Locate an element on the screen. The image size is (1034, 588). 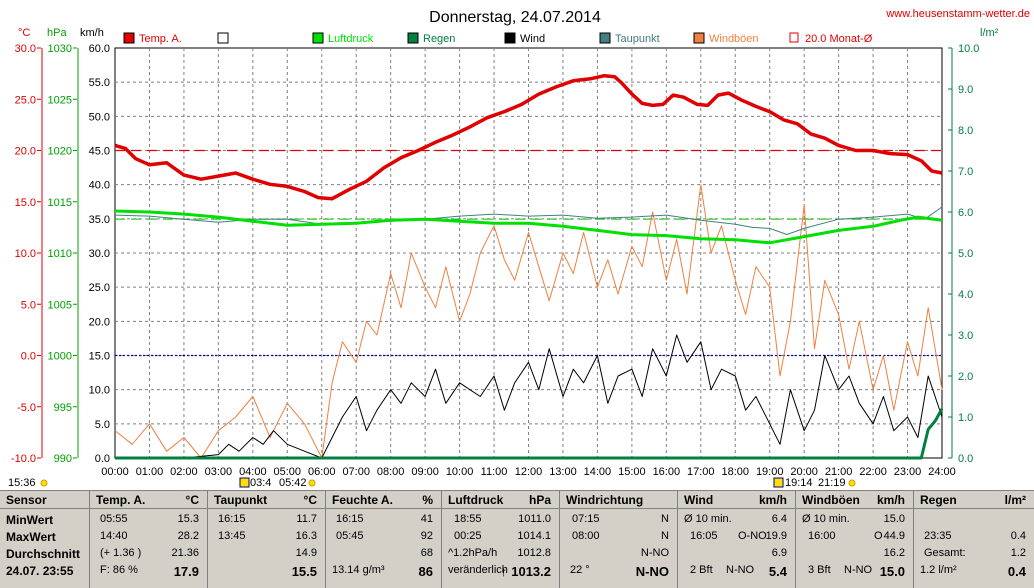
gust-avg10-label: Ø 10 min. is located at coordinates (826, 519).